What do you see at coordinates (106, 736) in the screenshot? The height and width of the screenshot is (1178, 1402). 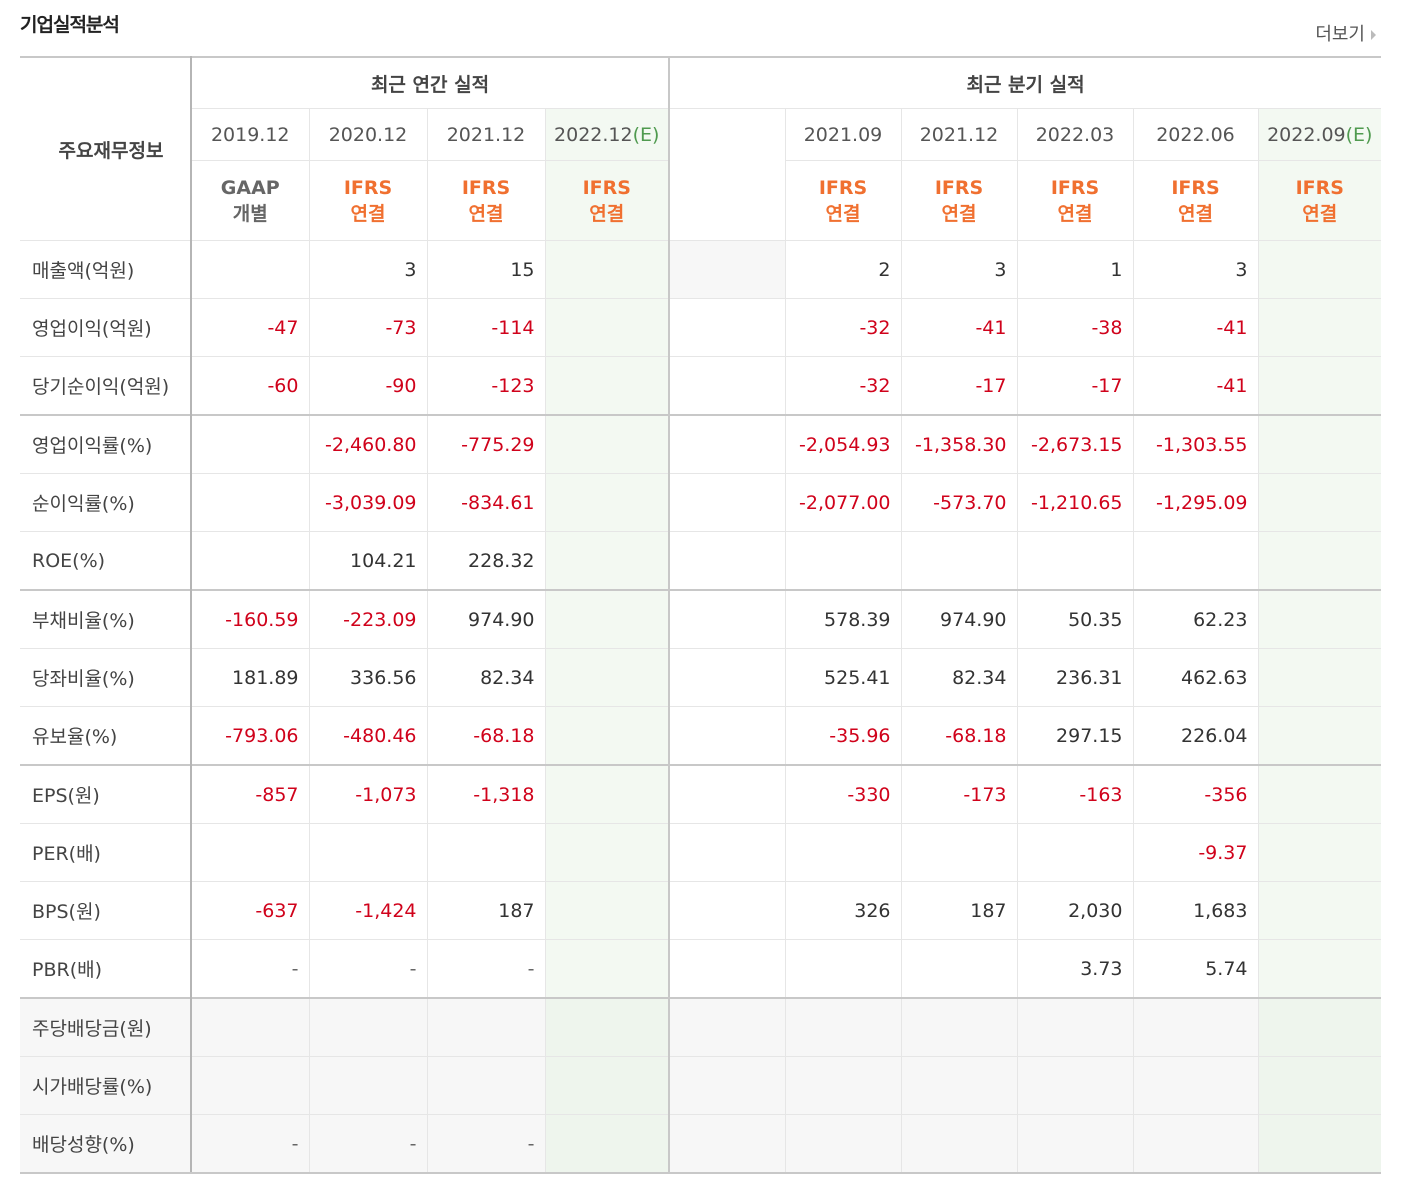 I see `row-label: 유보율(%)` at bounding box center [106, 736].